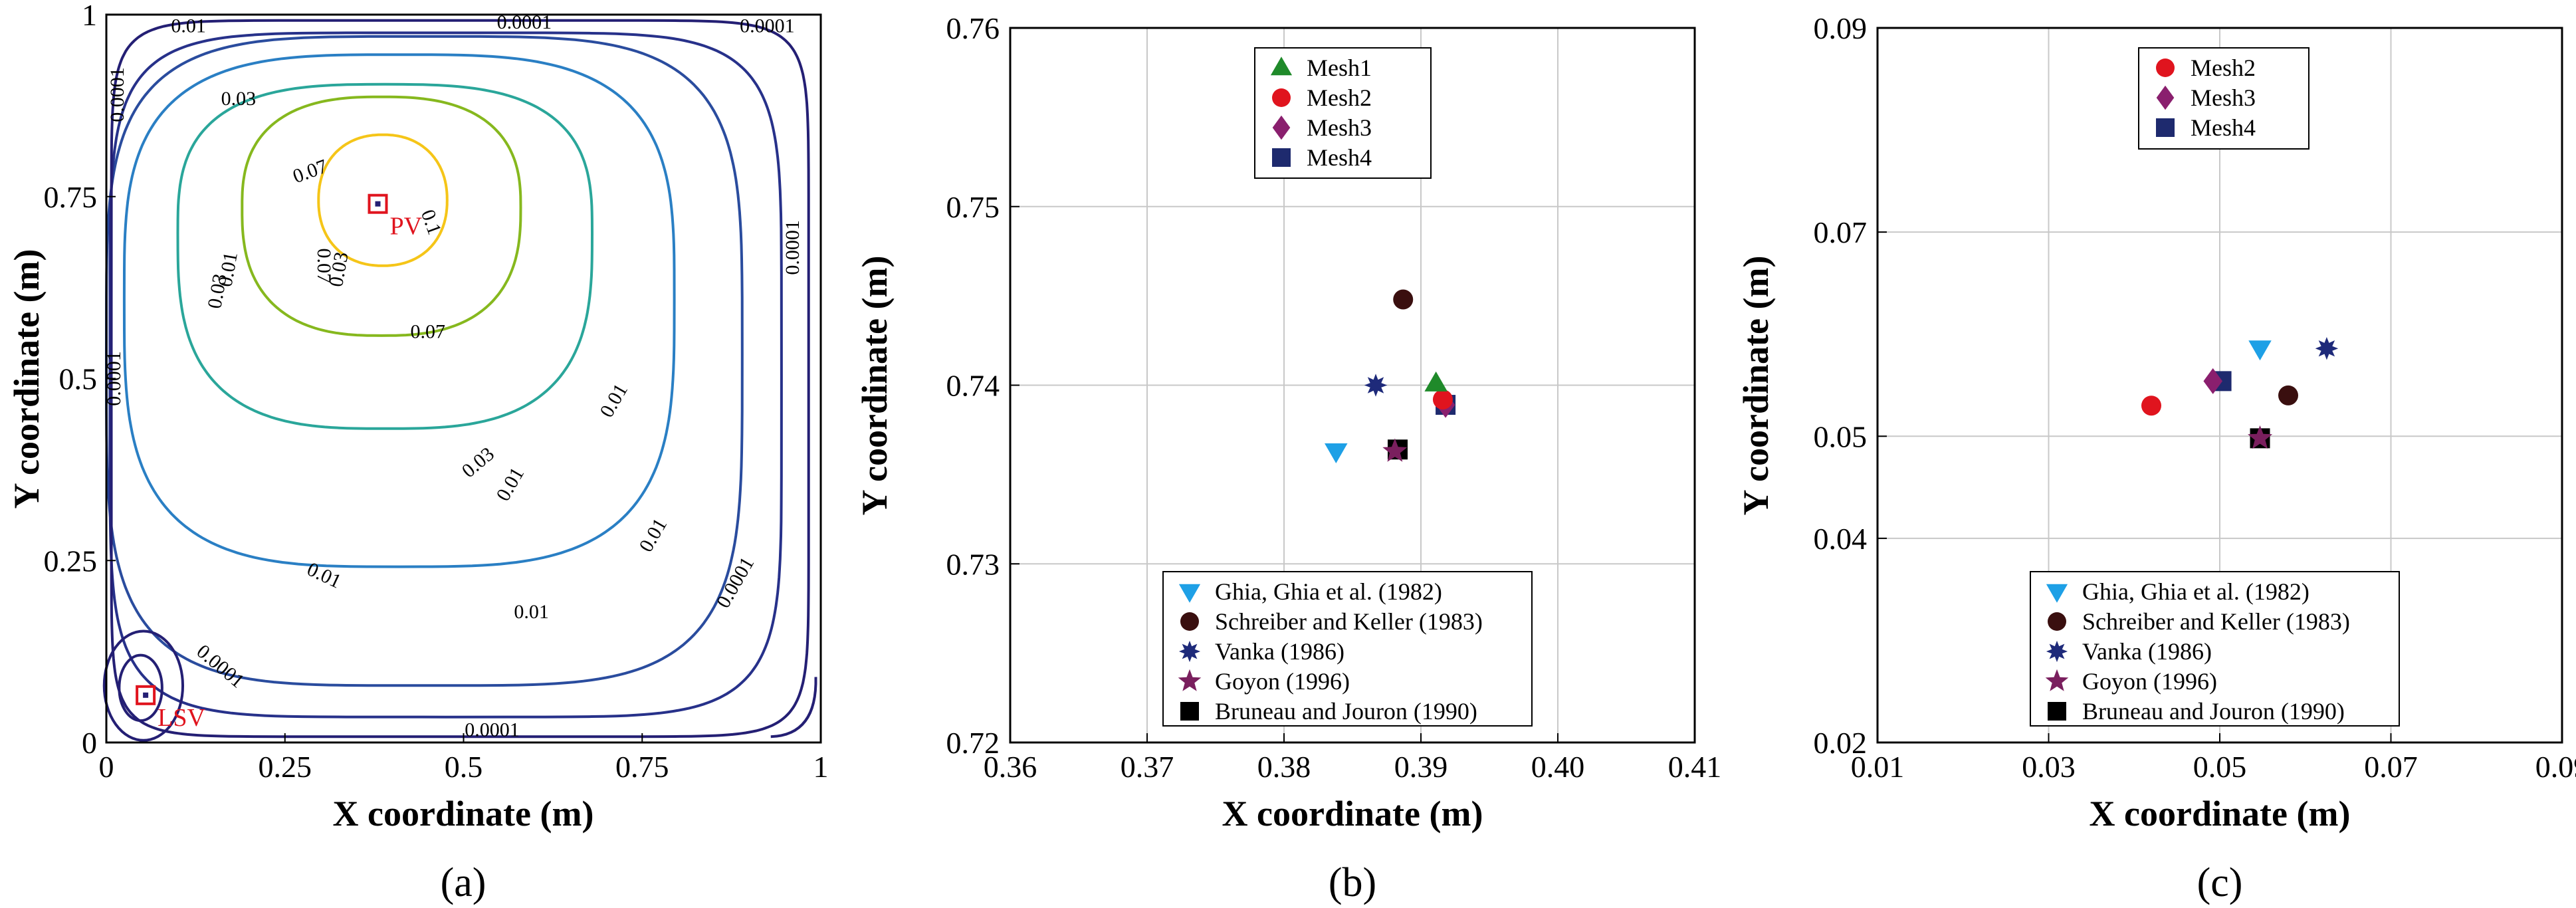  What do you see at coordinates (2212, 381) in the screenshot?
I see `data-point-mesh3` at bounding box center [2212, 381].